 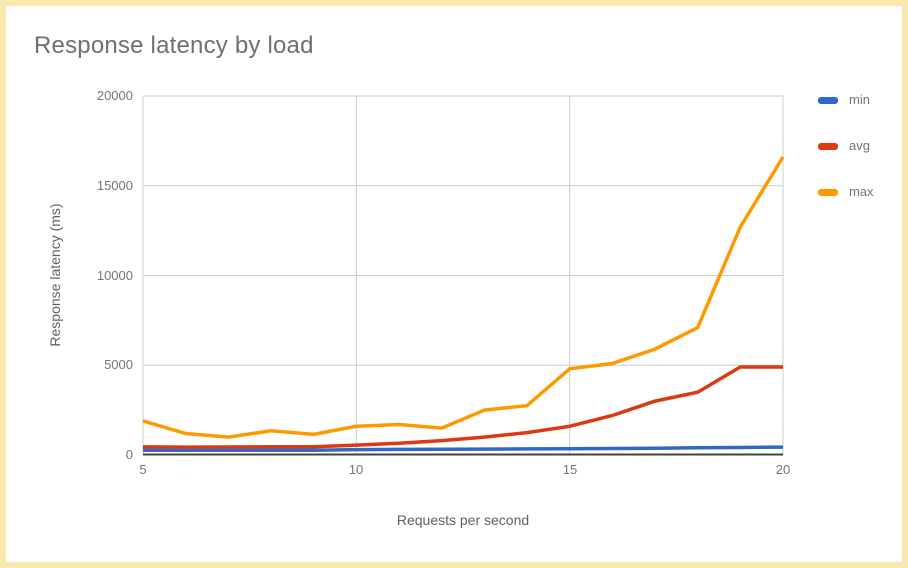 What do you see at coordinates (828, 192) in the screenshot?
I see `legend-swatch-max` at bounding box center [828, 192].